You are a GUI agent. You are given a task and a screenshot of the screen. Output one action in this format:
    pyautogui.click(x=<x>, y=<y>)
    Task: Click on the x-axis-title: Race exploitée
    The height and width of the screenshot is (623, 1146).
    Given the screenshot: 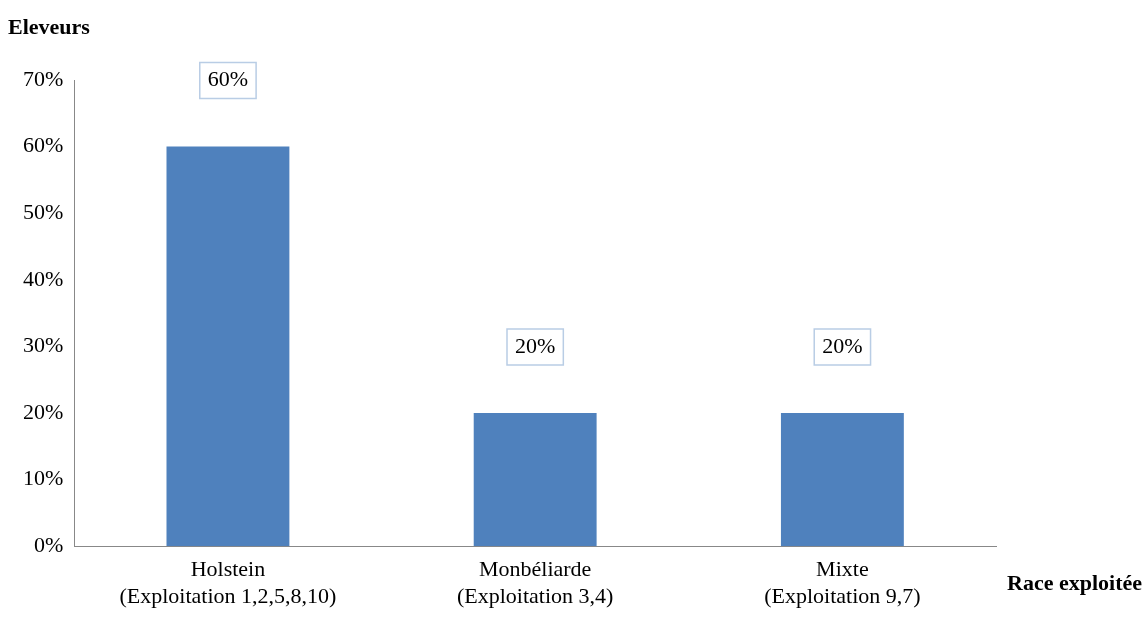 What is the action you would take?
    pyautogui.click(x=1075, y=582)
    